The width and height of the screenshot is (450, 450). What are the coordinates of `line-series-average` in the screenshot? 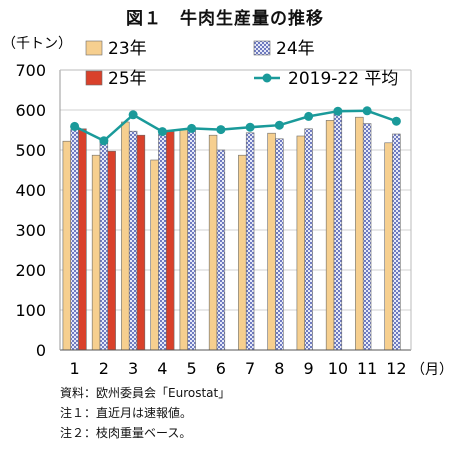 It's located at (235, 126).